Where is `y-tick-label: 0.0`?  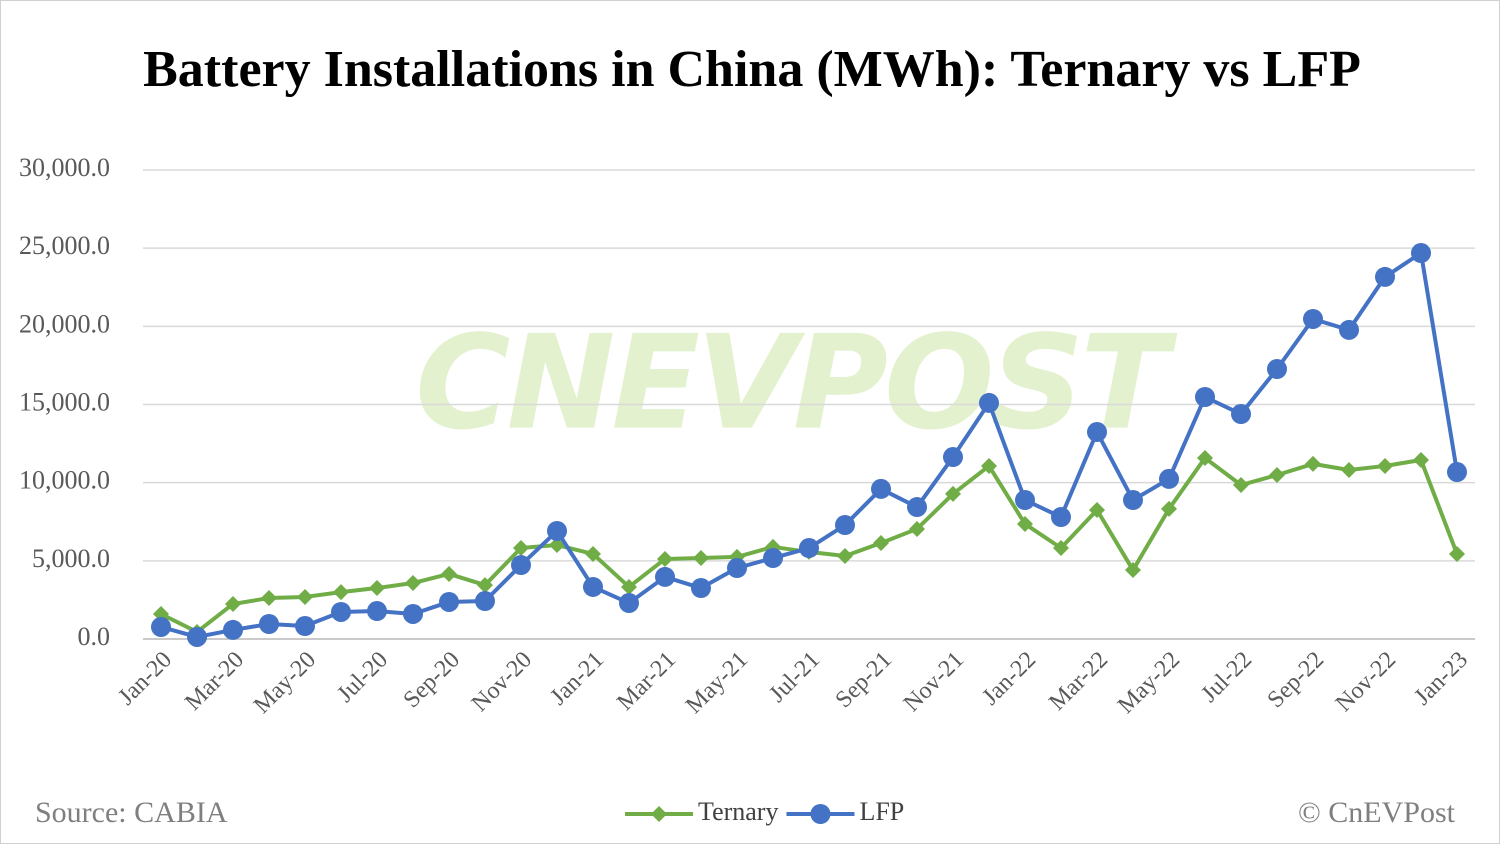
y-tick-label: 0.0 is located at coordinates (94, 636).